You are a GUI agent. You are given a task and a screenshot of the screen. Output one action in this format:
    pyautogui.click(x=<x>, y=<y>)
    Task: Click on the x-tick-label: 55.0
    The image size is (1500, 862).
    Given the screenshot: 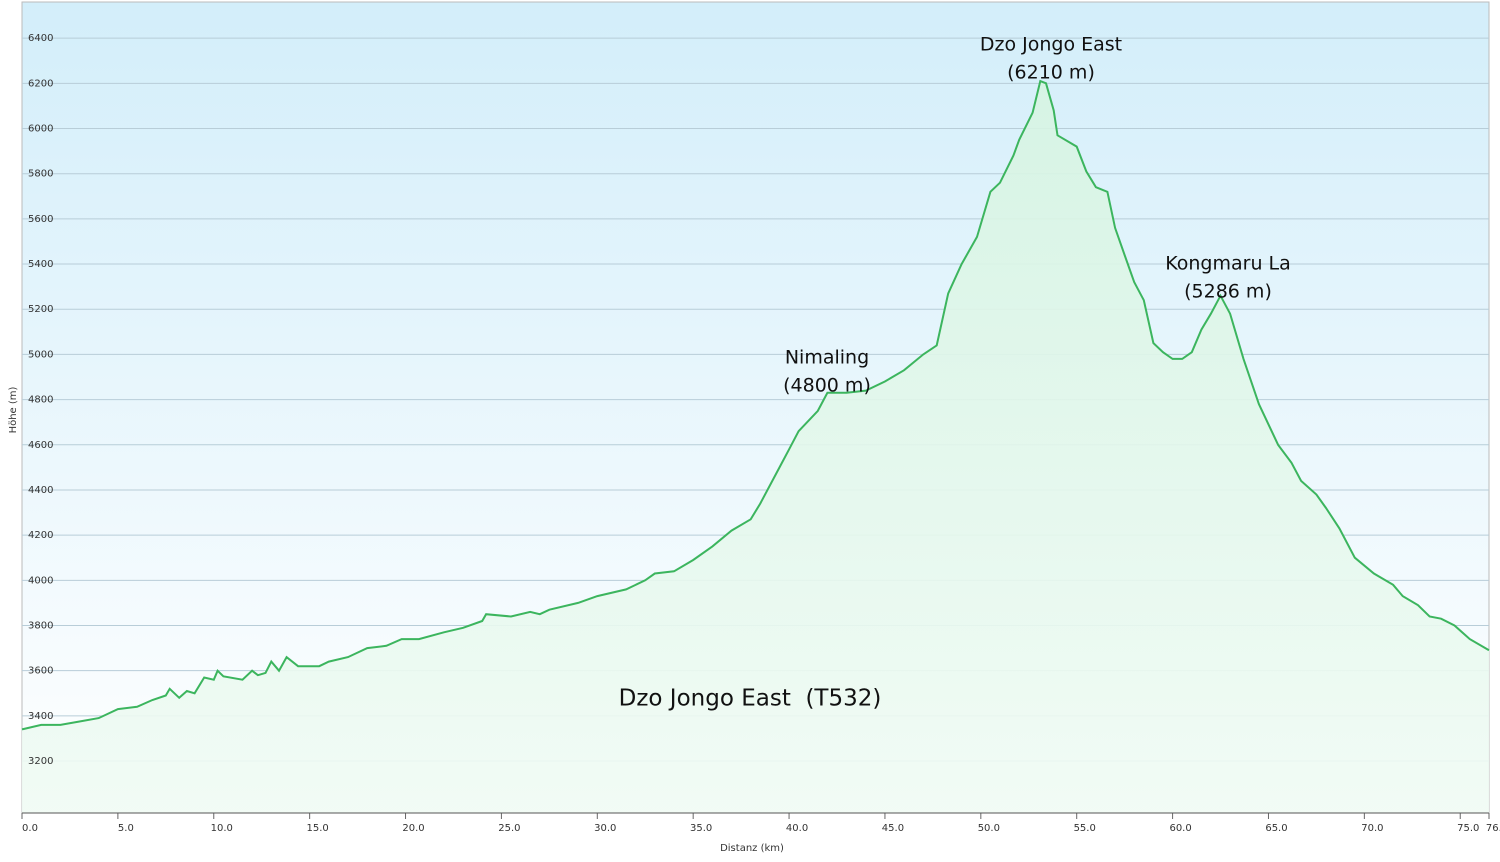 What is the action you would take?
    pyautogui.click(x=1085, y=828)
    